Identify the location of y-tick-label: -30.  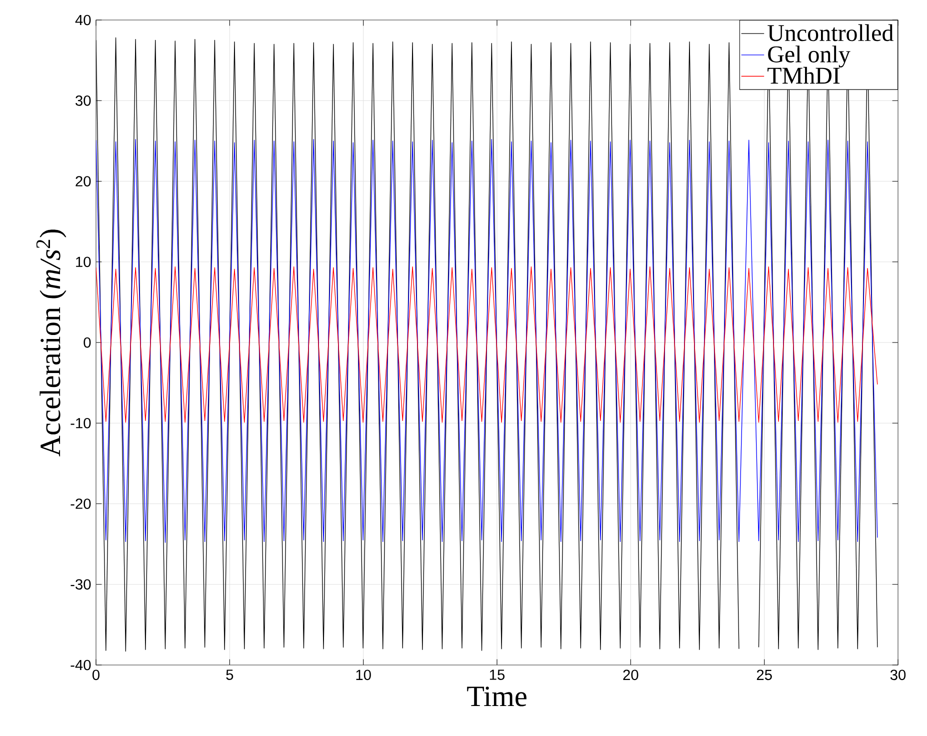
(80, 584).